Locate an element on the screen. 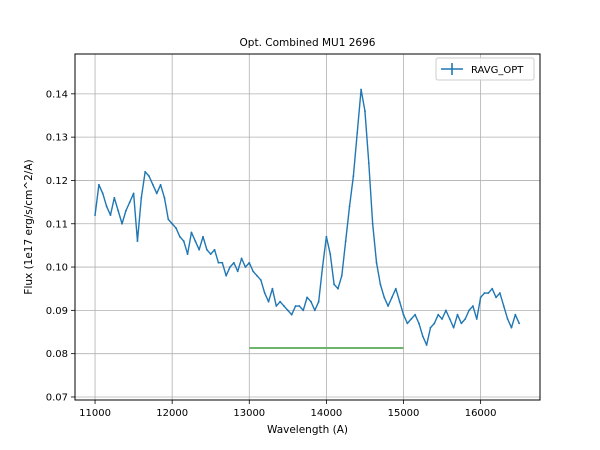 This screenshot has height=450, width=600. x-tick-label: 11000 is located at coordinates (95, 413).